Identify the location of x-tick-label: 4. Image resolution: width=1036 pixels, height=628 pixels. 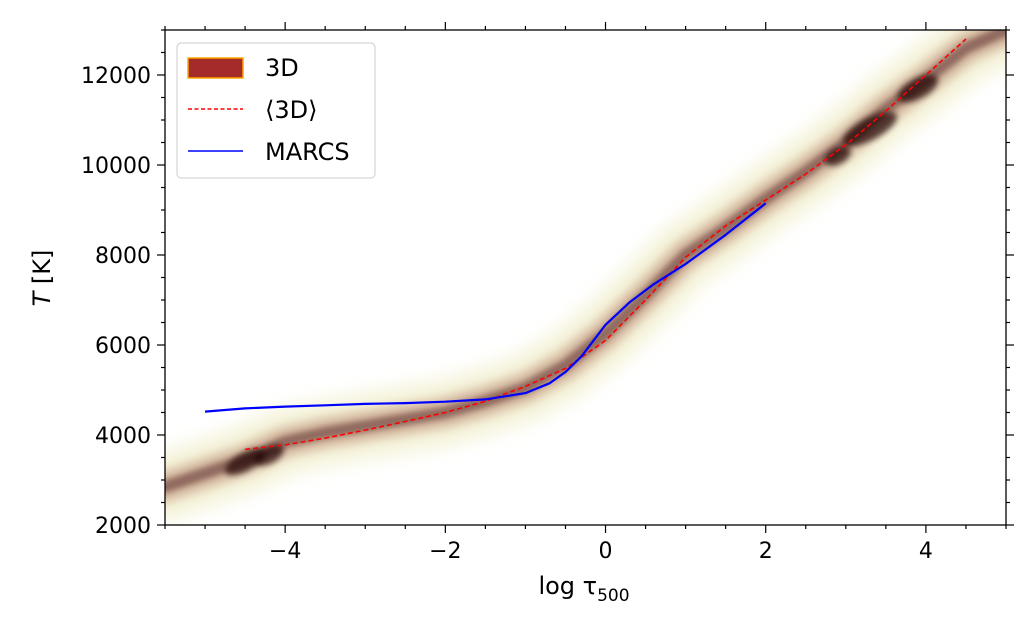
(926, 551).